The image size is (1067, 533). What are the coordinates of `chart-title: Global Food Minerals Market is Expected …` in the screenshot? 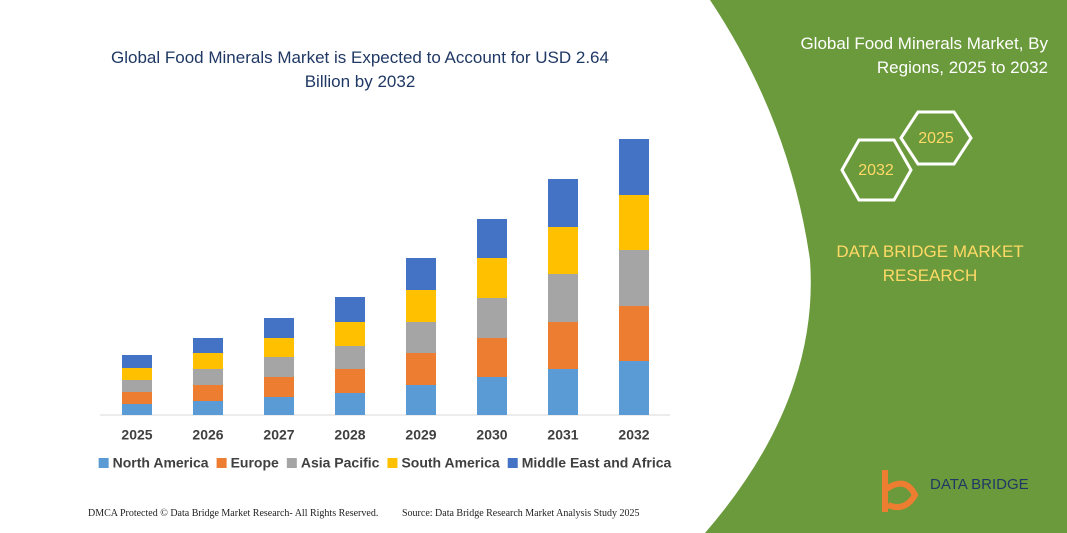 It's located at (360, 69).